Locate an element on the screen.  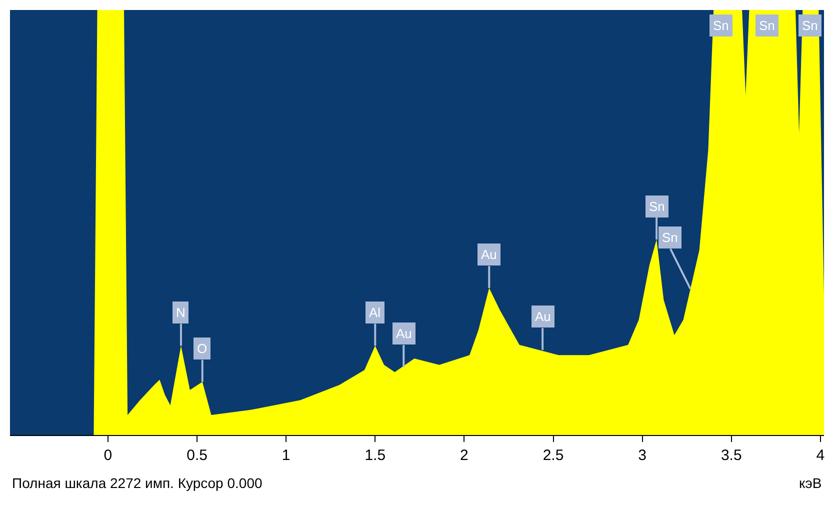
annotation: Al is located at coordinates (375, 312).